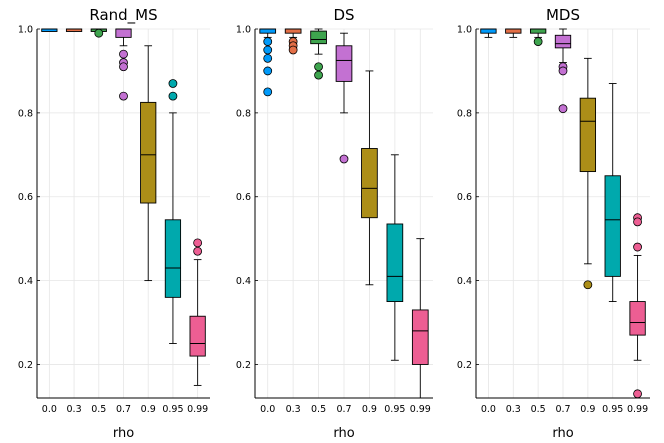 This screenshot has width=664, height=443. I want to click on panel-title: Rand_MS, so click(123, 15).